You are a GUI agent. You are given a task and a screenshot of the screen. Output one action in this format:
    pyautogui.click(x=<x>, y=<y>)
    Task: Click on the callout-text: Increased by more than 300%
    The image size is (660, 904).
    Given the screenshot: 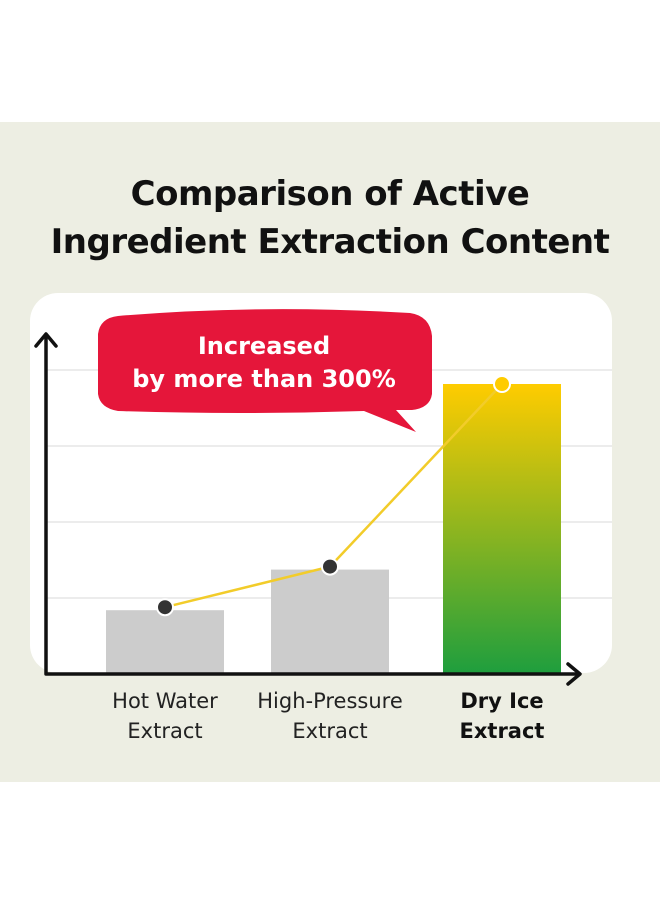 What is the action you would take?
    pyautogui.click(x=264, y=363)
    